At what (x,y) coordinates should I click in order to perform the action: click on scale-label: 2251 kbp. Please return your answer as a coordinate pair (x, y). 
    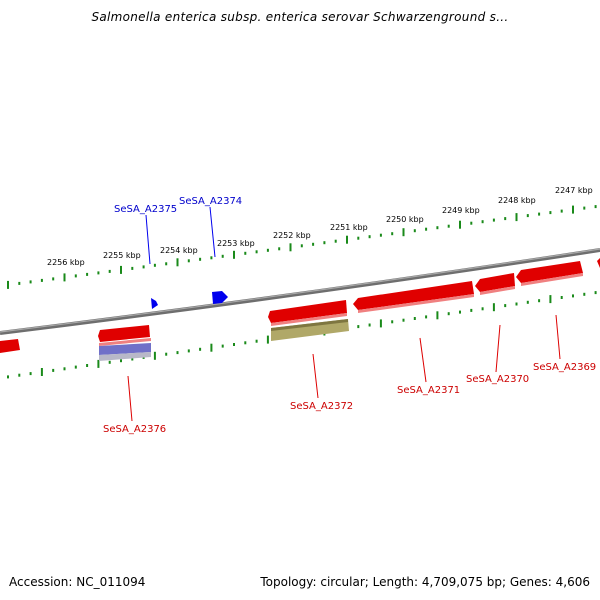
    Looking at the image, I should click on (349, 227).